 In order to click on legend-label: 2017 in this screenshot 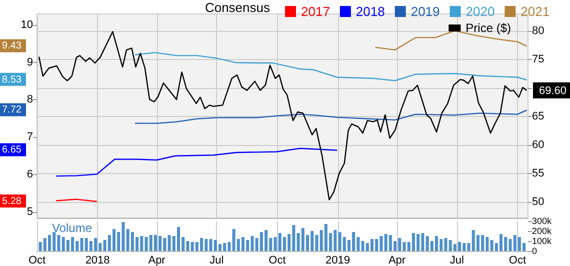, I will do `click(315, 11)`.